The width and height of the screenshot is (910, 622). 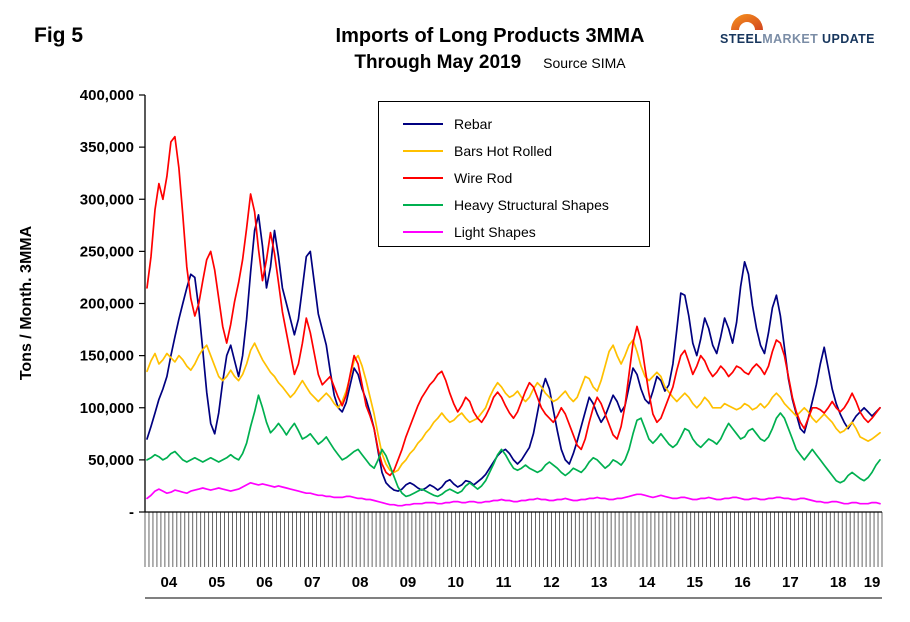 I want to click on legend-label: Wire Rod, so click(x=483, y=177).